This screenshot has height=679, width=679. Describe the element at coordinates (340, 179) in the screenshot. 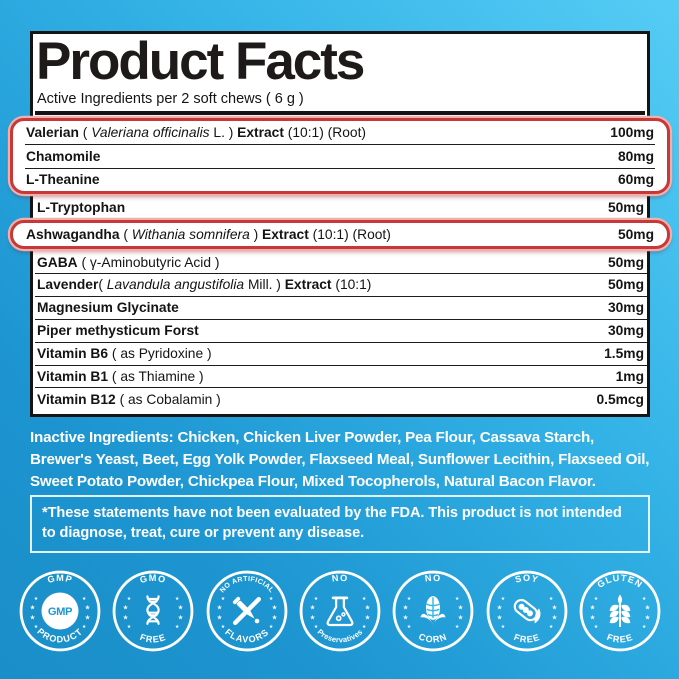

I see `ingredient-row: L-Theanine 60mg` at that location.